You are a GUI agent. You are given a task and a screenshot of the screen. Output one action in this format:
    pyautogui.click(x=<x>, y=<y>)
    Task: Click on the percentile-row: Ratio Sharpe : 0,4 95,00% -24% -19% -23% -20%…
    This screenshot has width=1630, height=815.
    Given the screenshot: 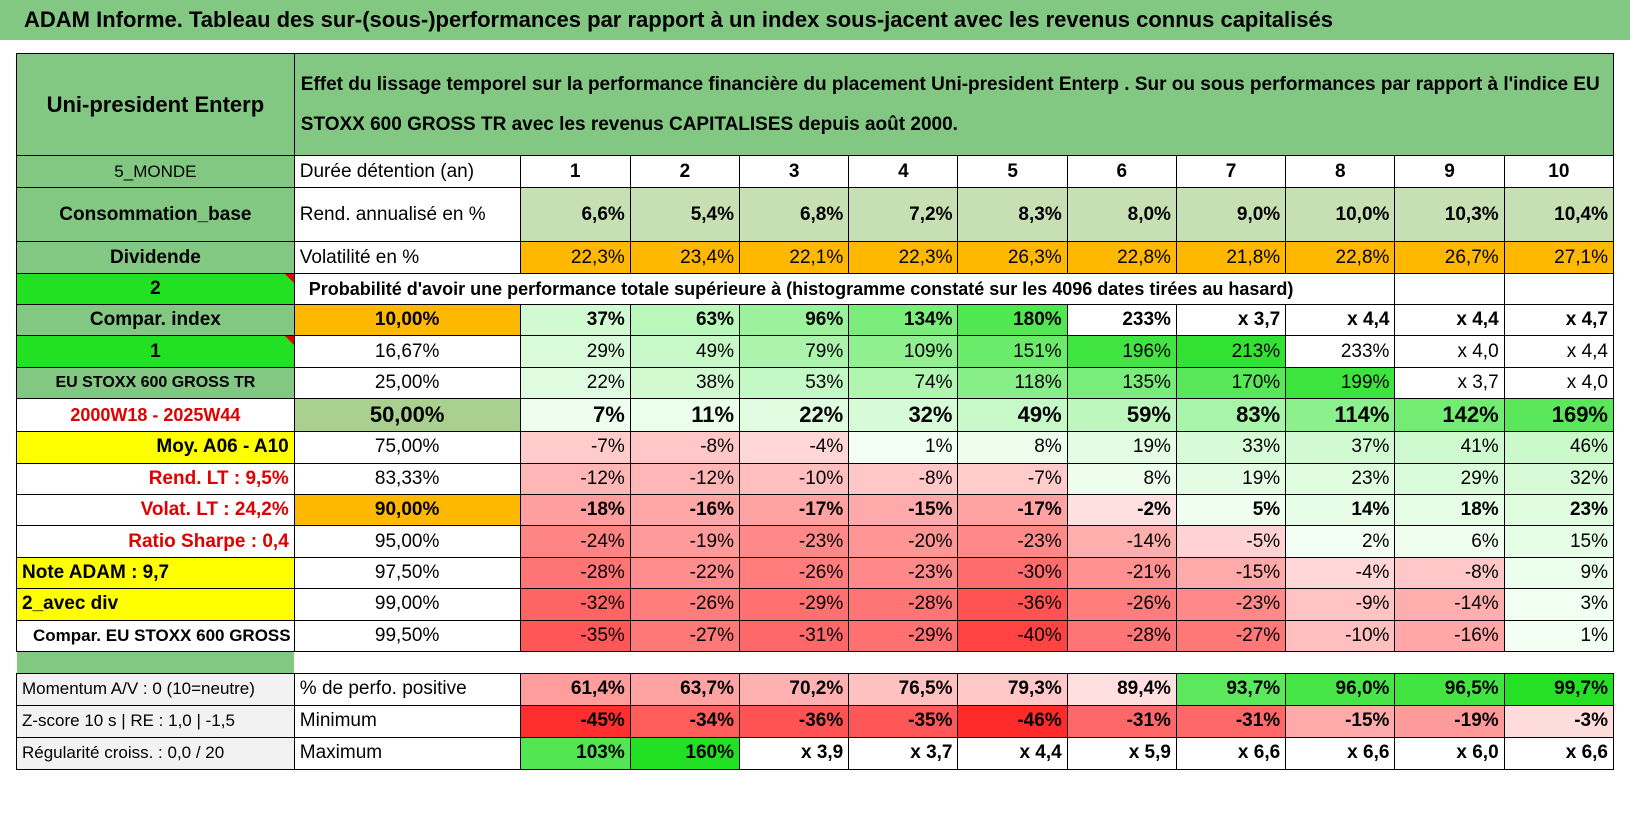 What is the action you would take?
    pyautogui.click(x=815, y=541)
    